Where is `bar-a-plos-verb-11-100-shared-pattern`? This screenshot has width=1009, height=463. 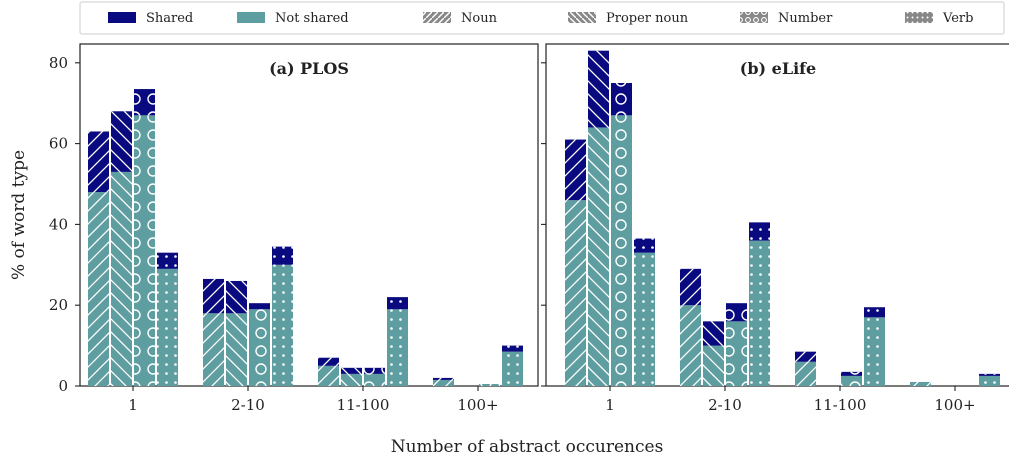 bar-a-plos-verb-11-100-shared-pattern is located at coordinates (397, 303).